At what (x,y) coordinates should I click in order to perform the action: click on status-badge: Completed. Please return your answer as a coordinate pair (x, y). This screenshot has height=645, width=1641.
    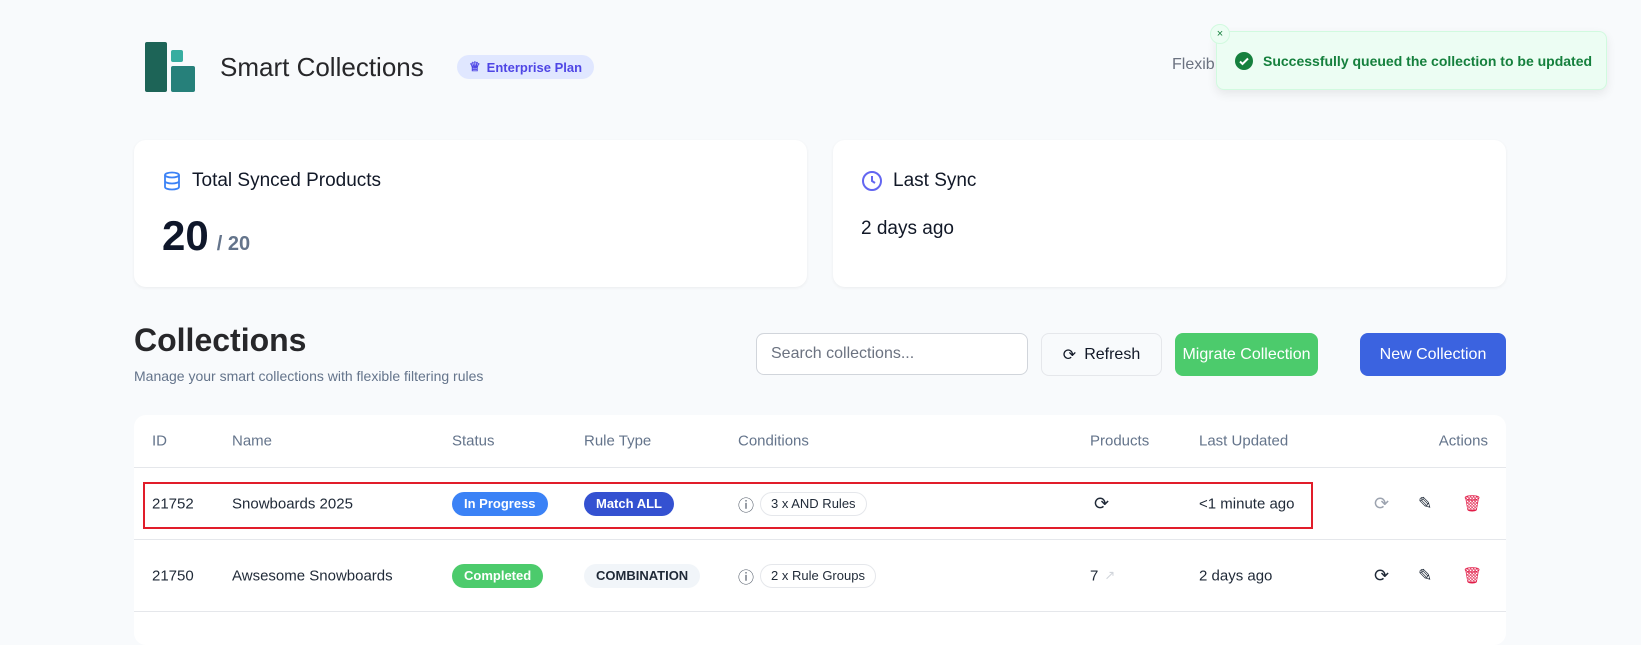
    Looking at the image, I should click on (498, 575).